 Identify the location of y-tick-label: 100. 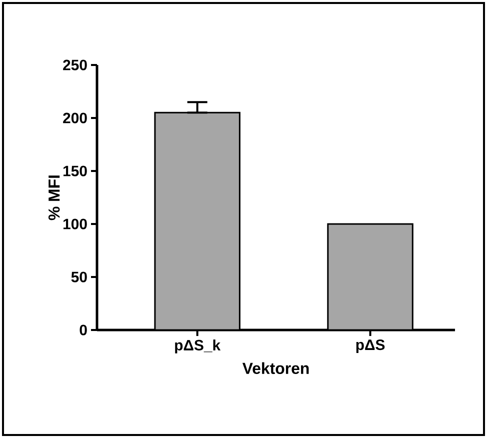
(75, 224).